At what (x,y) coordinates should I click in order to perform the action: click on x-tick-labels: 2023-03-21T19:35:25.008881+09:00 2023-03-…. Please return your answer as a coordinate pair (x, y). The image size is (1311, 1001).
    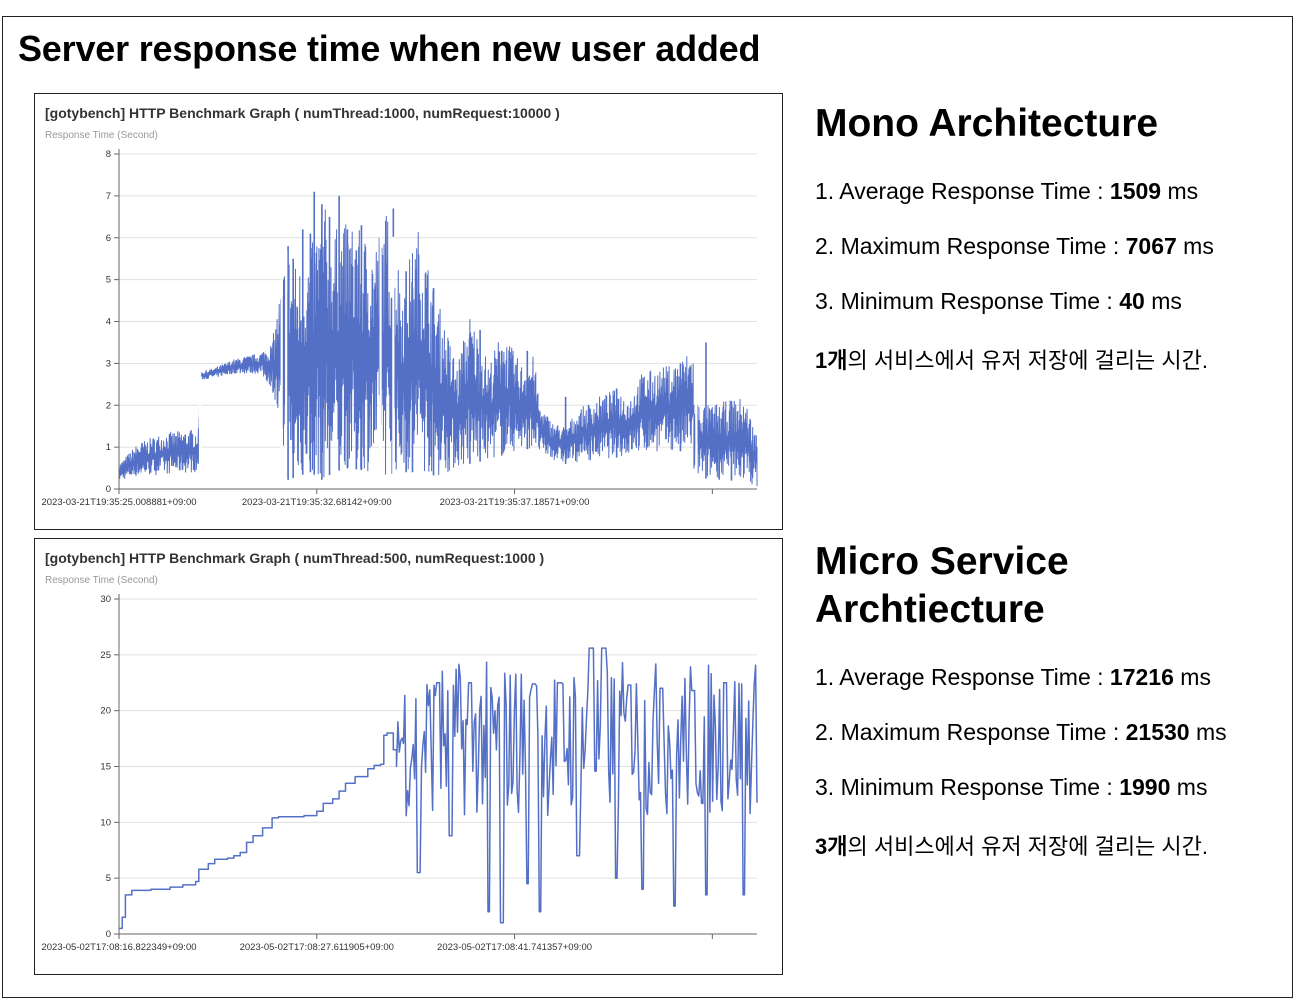
    Looking at the image, I should click on (315, 502).